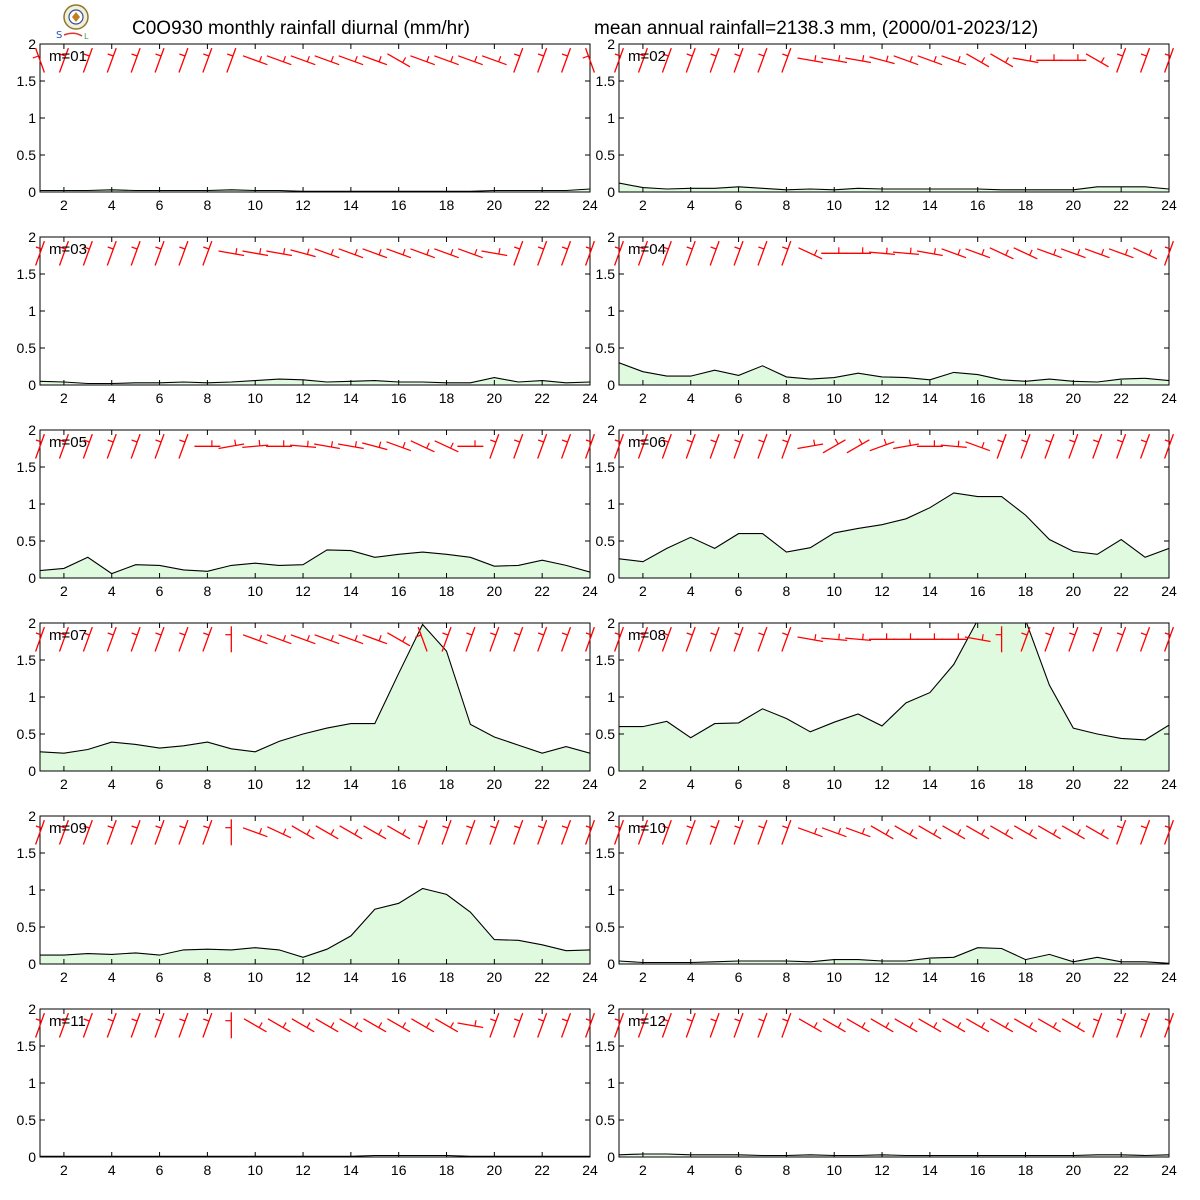 The width and height of the screenshot is (1200, 1200). I want to click on chart-title: C0O930 monthly rainfall diurnal (mm/hr), so click(301, 28).